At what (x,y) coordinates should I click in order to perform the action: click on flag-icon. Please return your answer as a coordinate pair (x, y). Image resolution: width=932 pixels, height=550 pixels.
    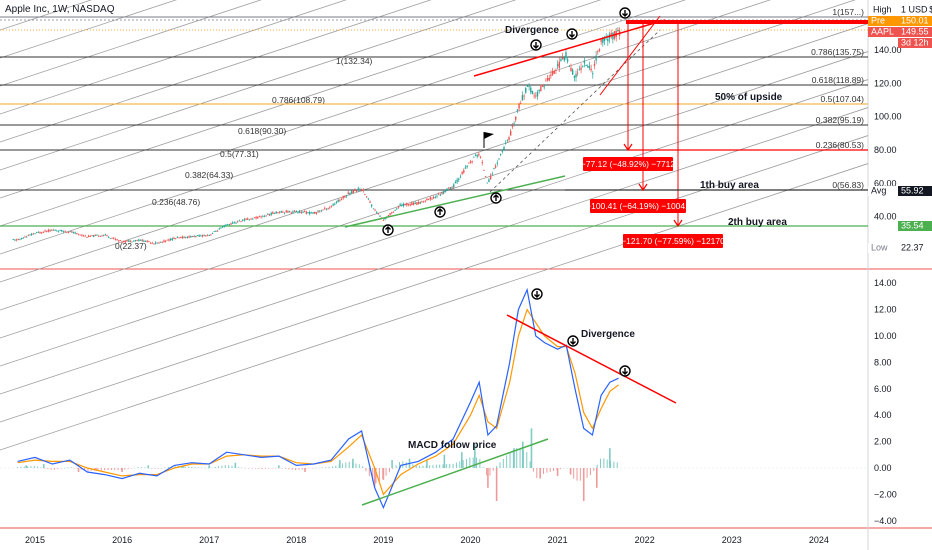
    Looking at the image, I should click on (489, 135).